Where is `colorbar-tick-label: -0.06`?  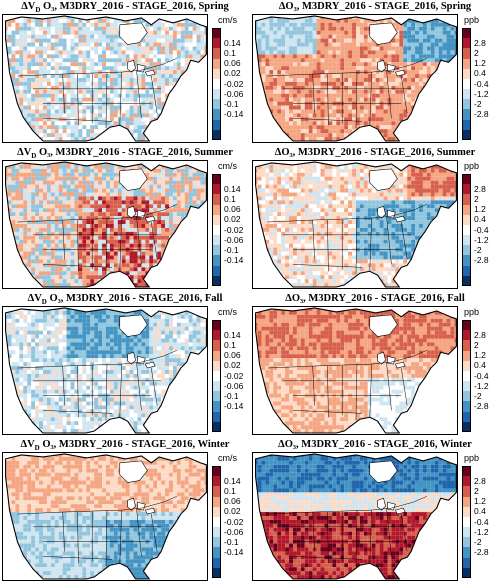 colorbar-tick-label: -0.06 is located at coordinates (233, 94).